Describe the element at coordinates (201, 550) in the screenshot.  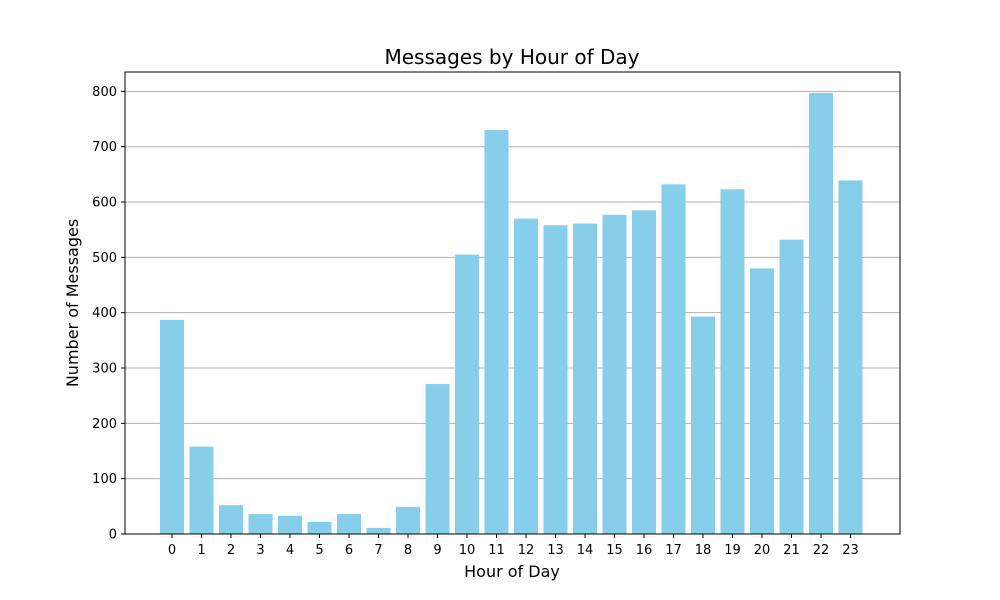
I see `x-tick-label: 1` at that location.